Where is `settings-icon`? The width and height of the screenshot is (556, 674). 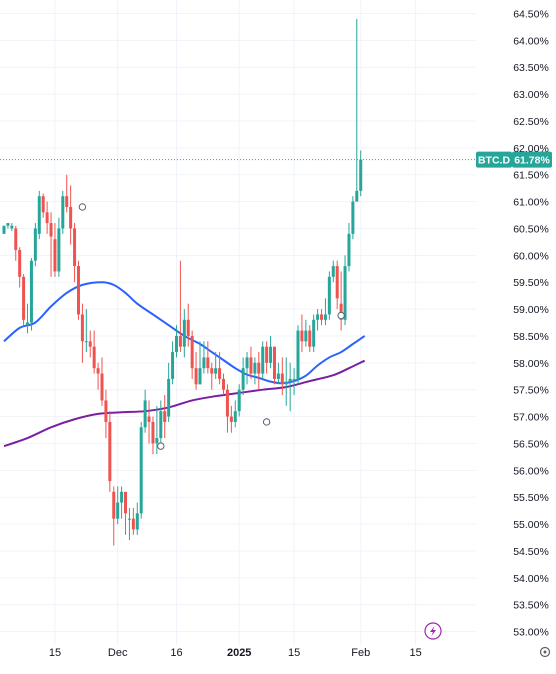 settings-icon is located at coordinates (545, 652).